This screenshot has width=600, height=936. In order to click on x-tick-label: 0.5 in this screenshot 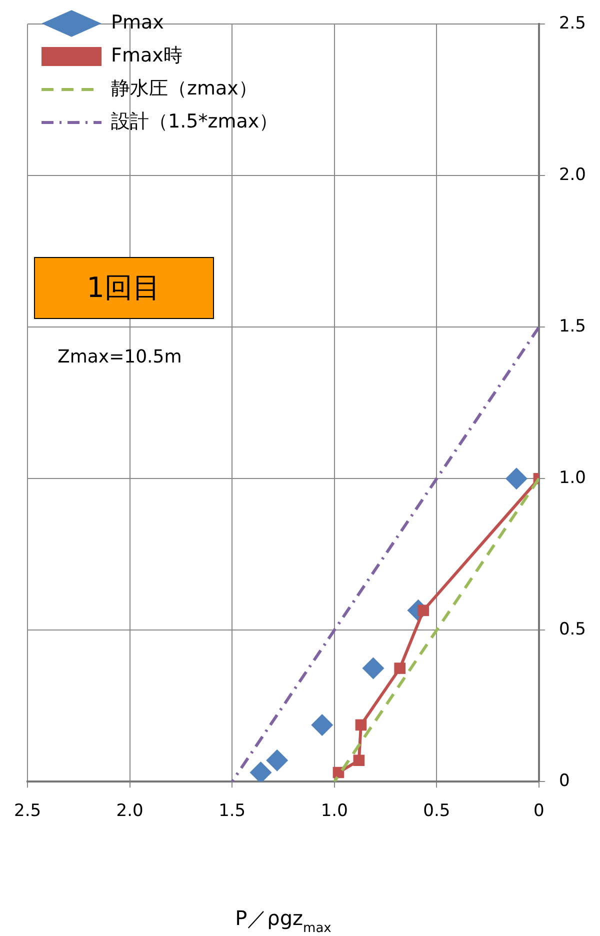, I will do `click(436, 811)`.